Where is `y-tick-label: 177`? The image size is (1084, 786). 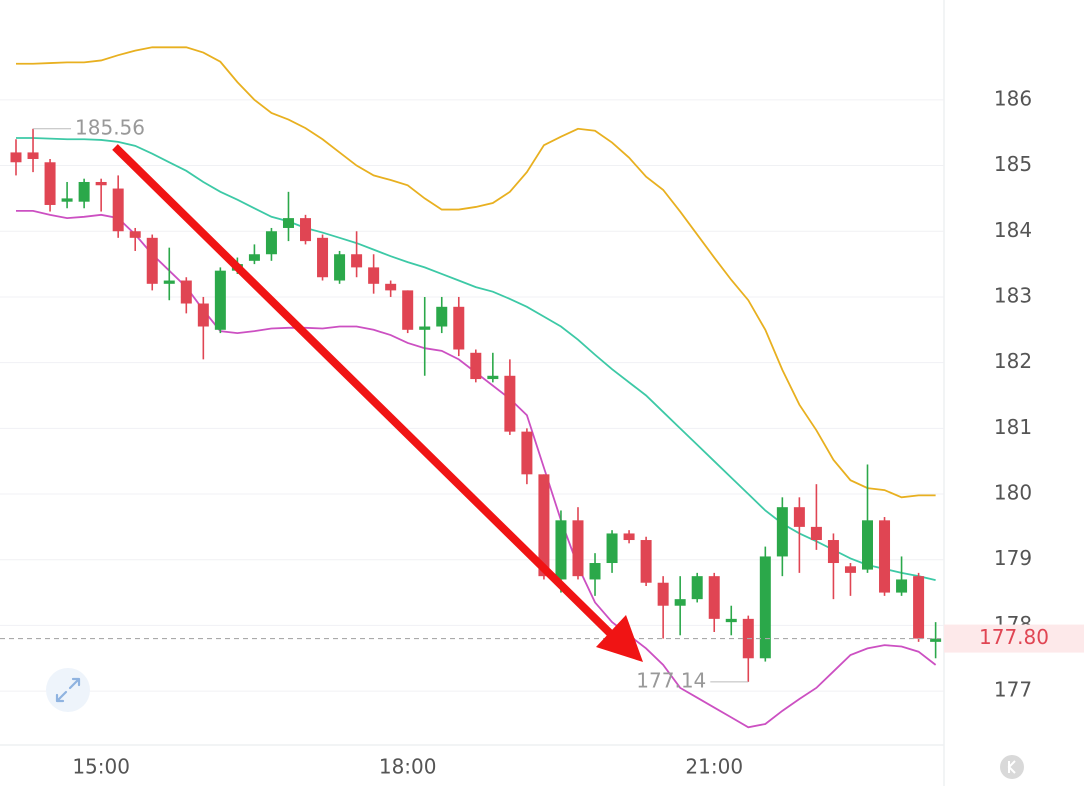
y-tick-label: 177 is located at coordinates (1013, 690).